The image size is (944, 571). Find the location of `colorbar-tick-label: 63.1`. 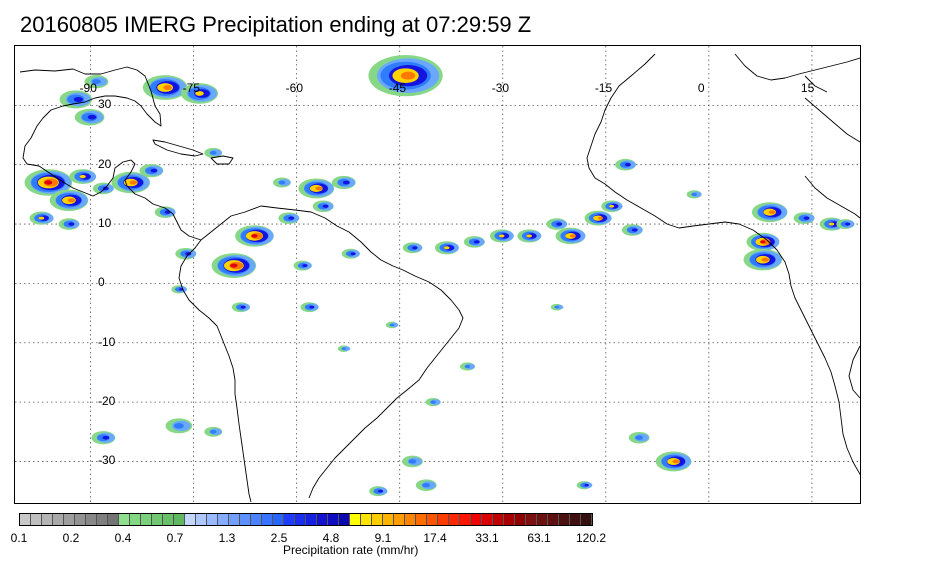

colorbar-tick-label: 63.1 is located at coordinates (539, 538).